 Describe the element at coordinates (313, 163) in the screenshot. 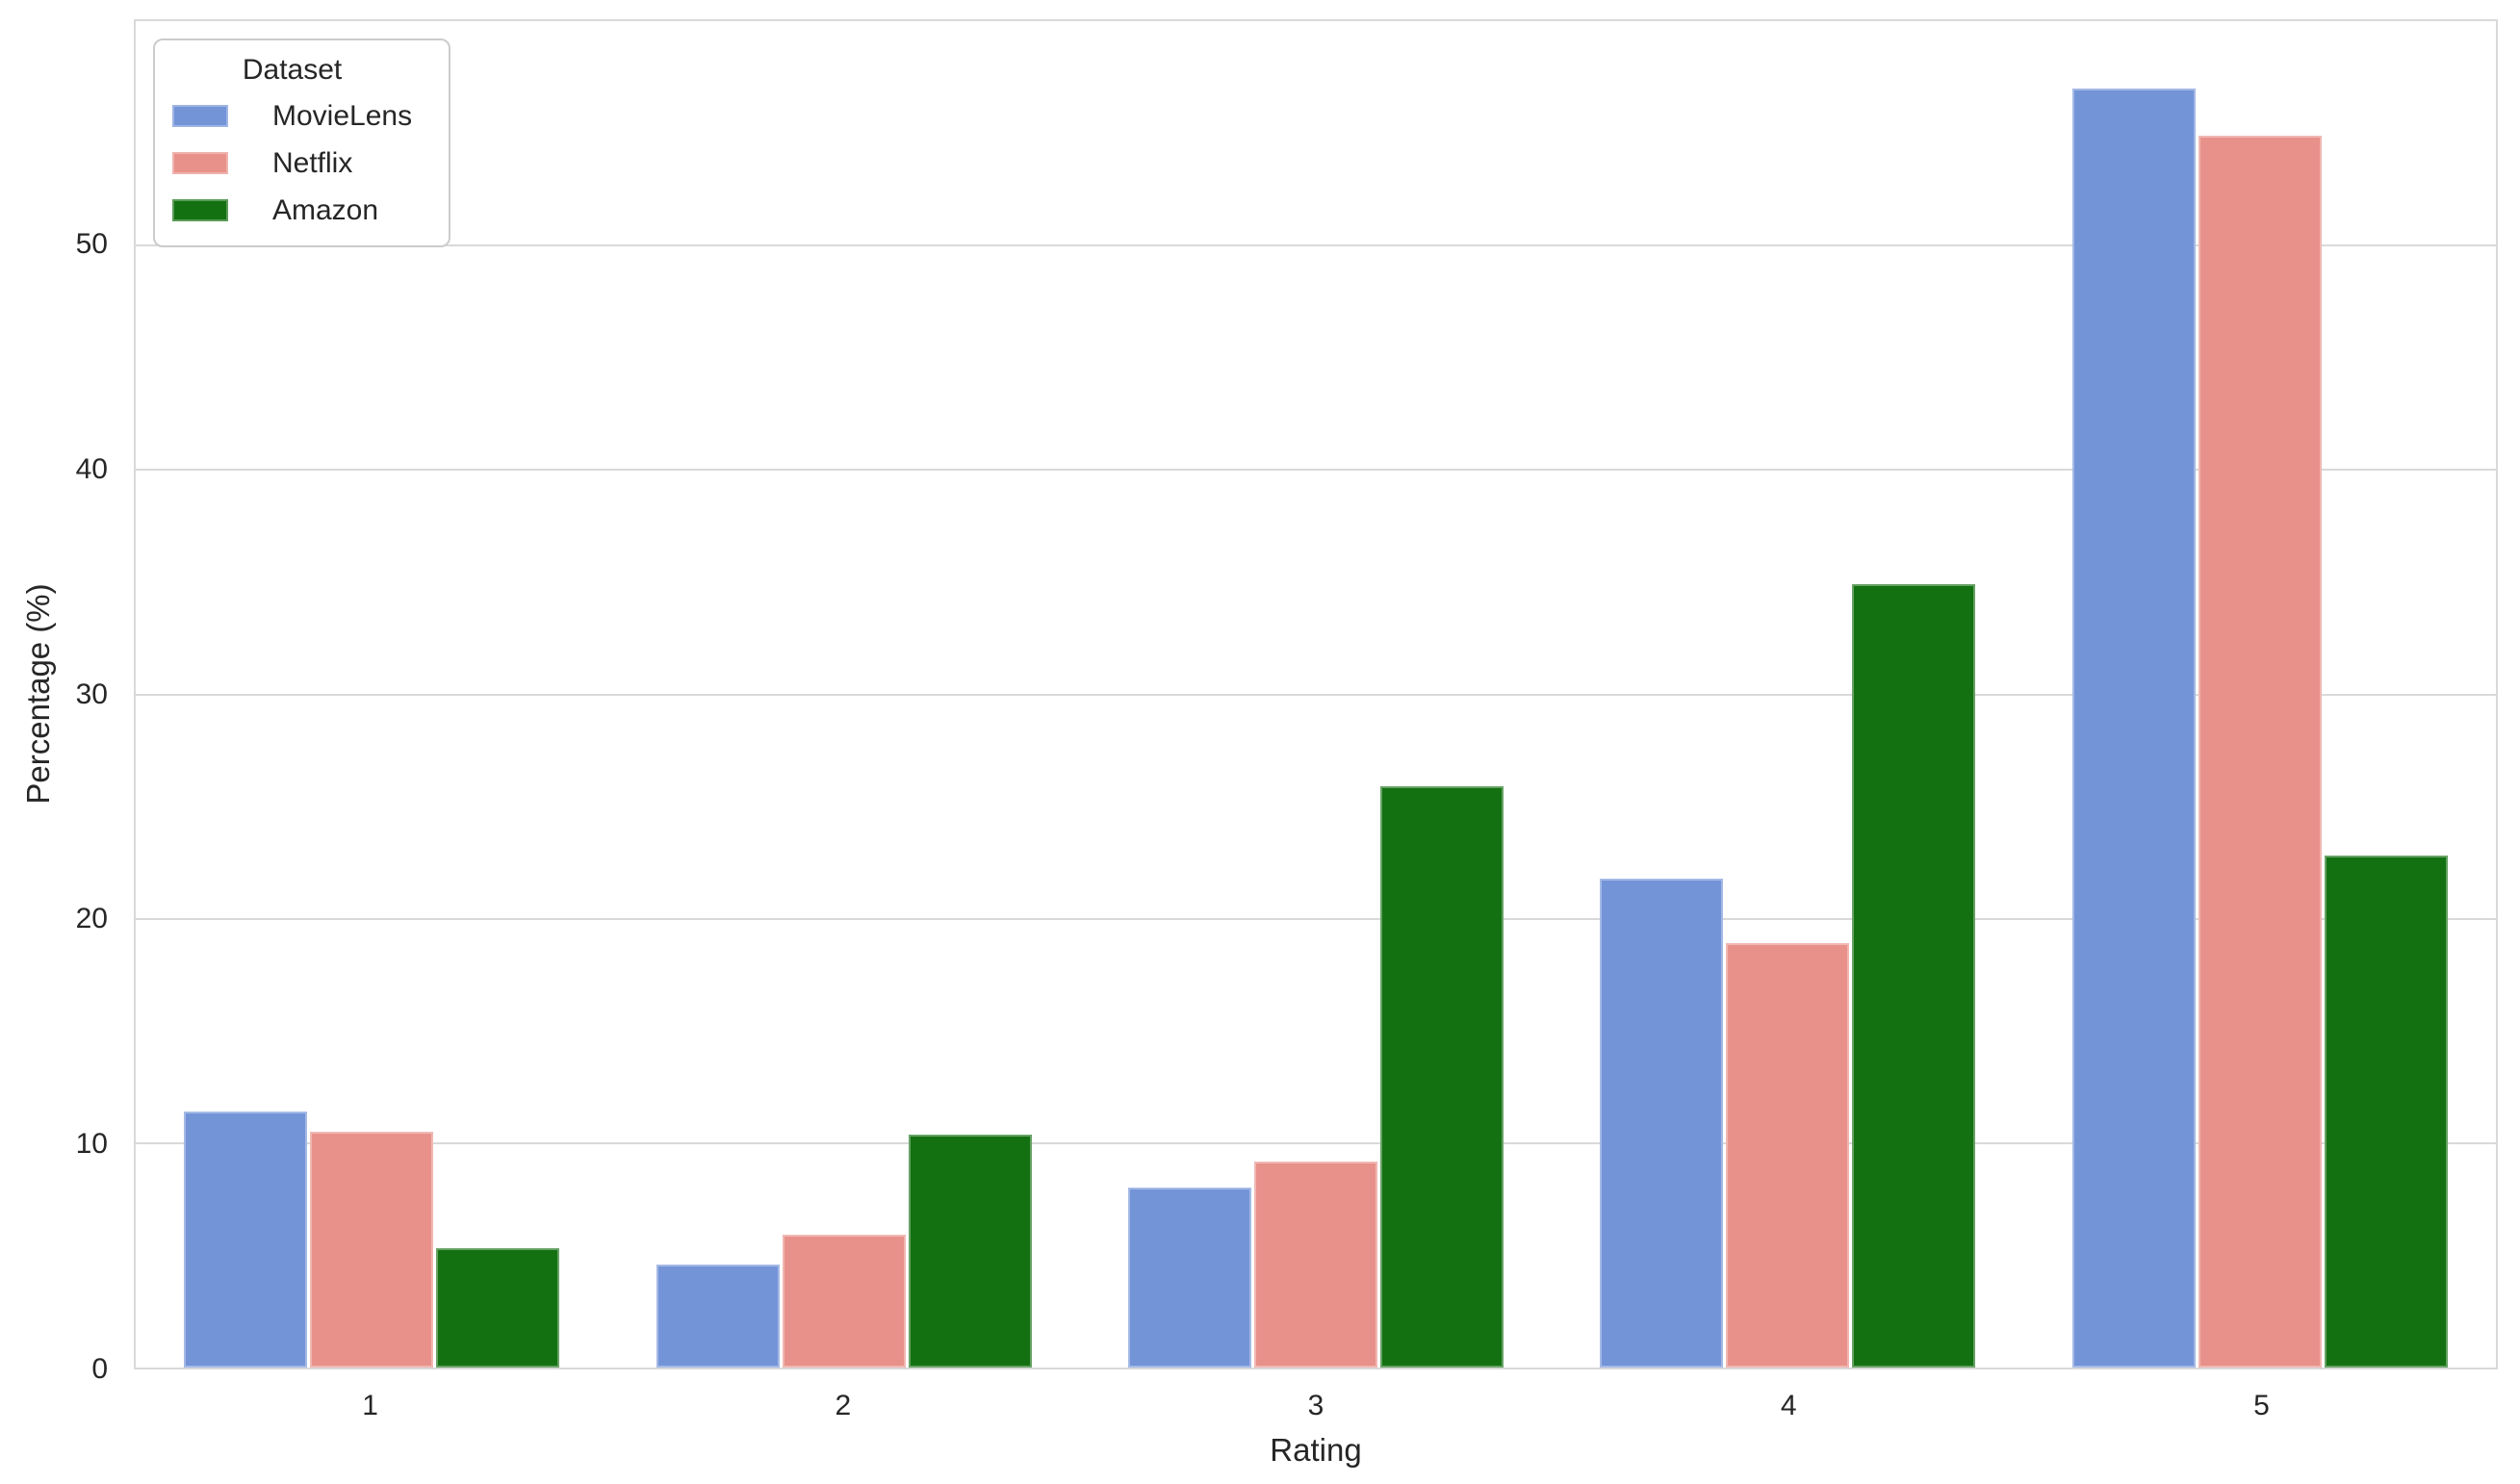

I see `legend-label-netflix: Netflix` at that location.